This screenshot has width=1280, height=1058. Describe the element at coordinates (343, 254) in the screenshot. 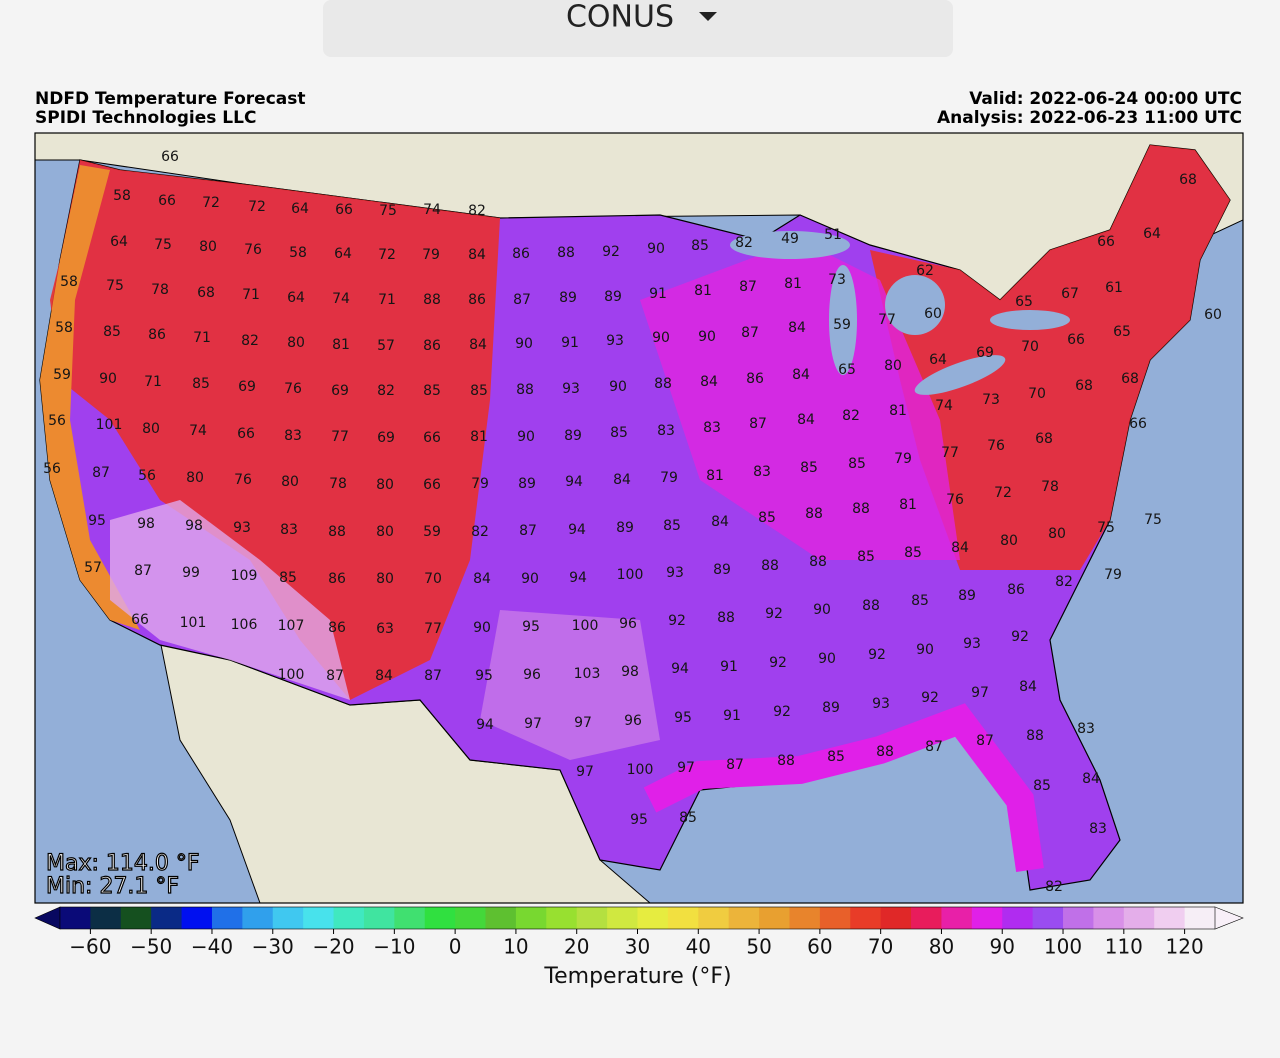

I see `station-temp: 64` at that location.